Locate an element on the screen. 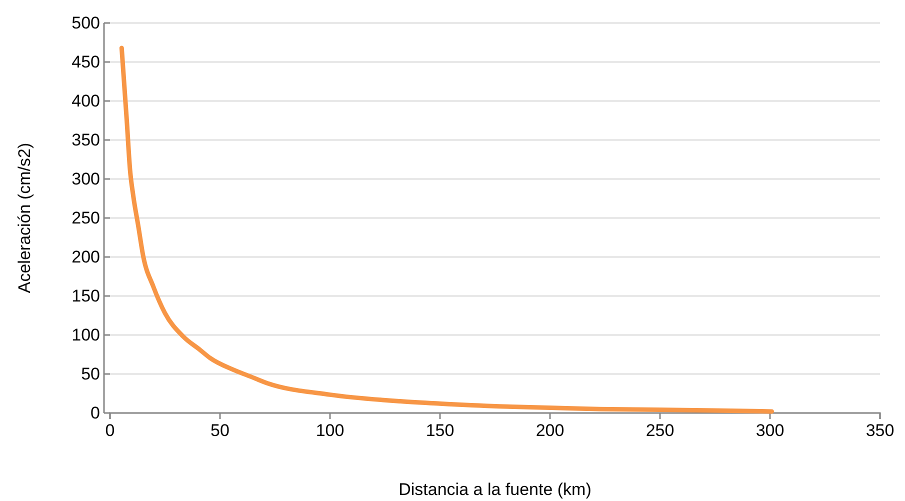 This screenshot has height=501, width=905. y-tick-label: 50 is located at coordinates (90, 374).